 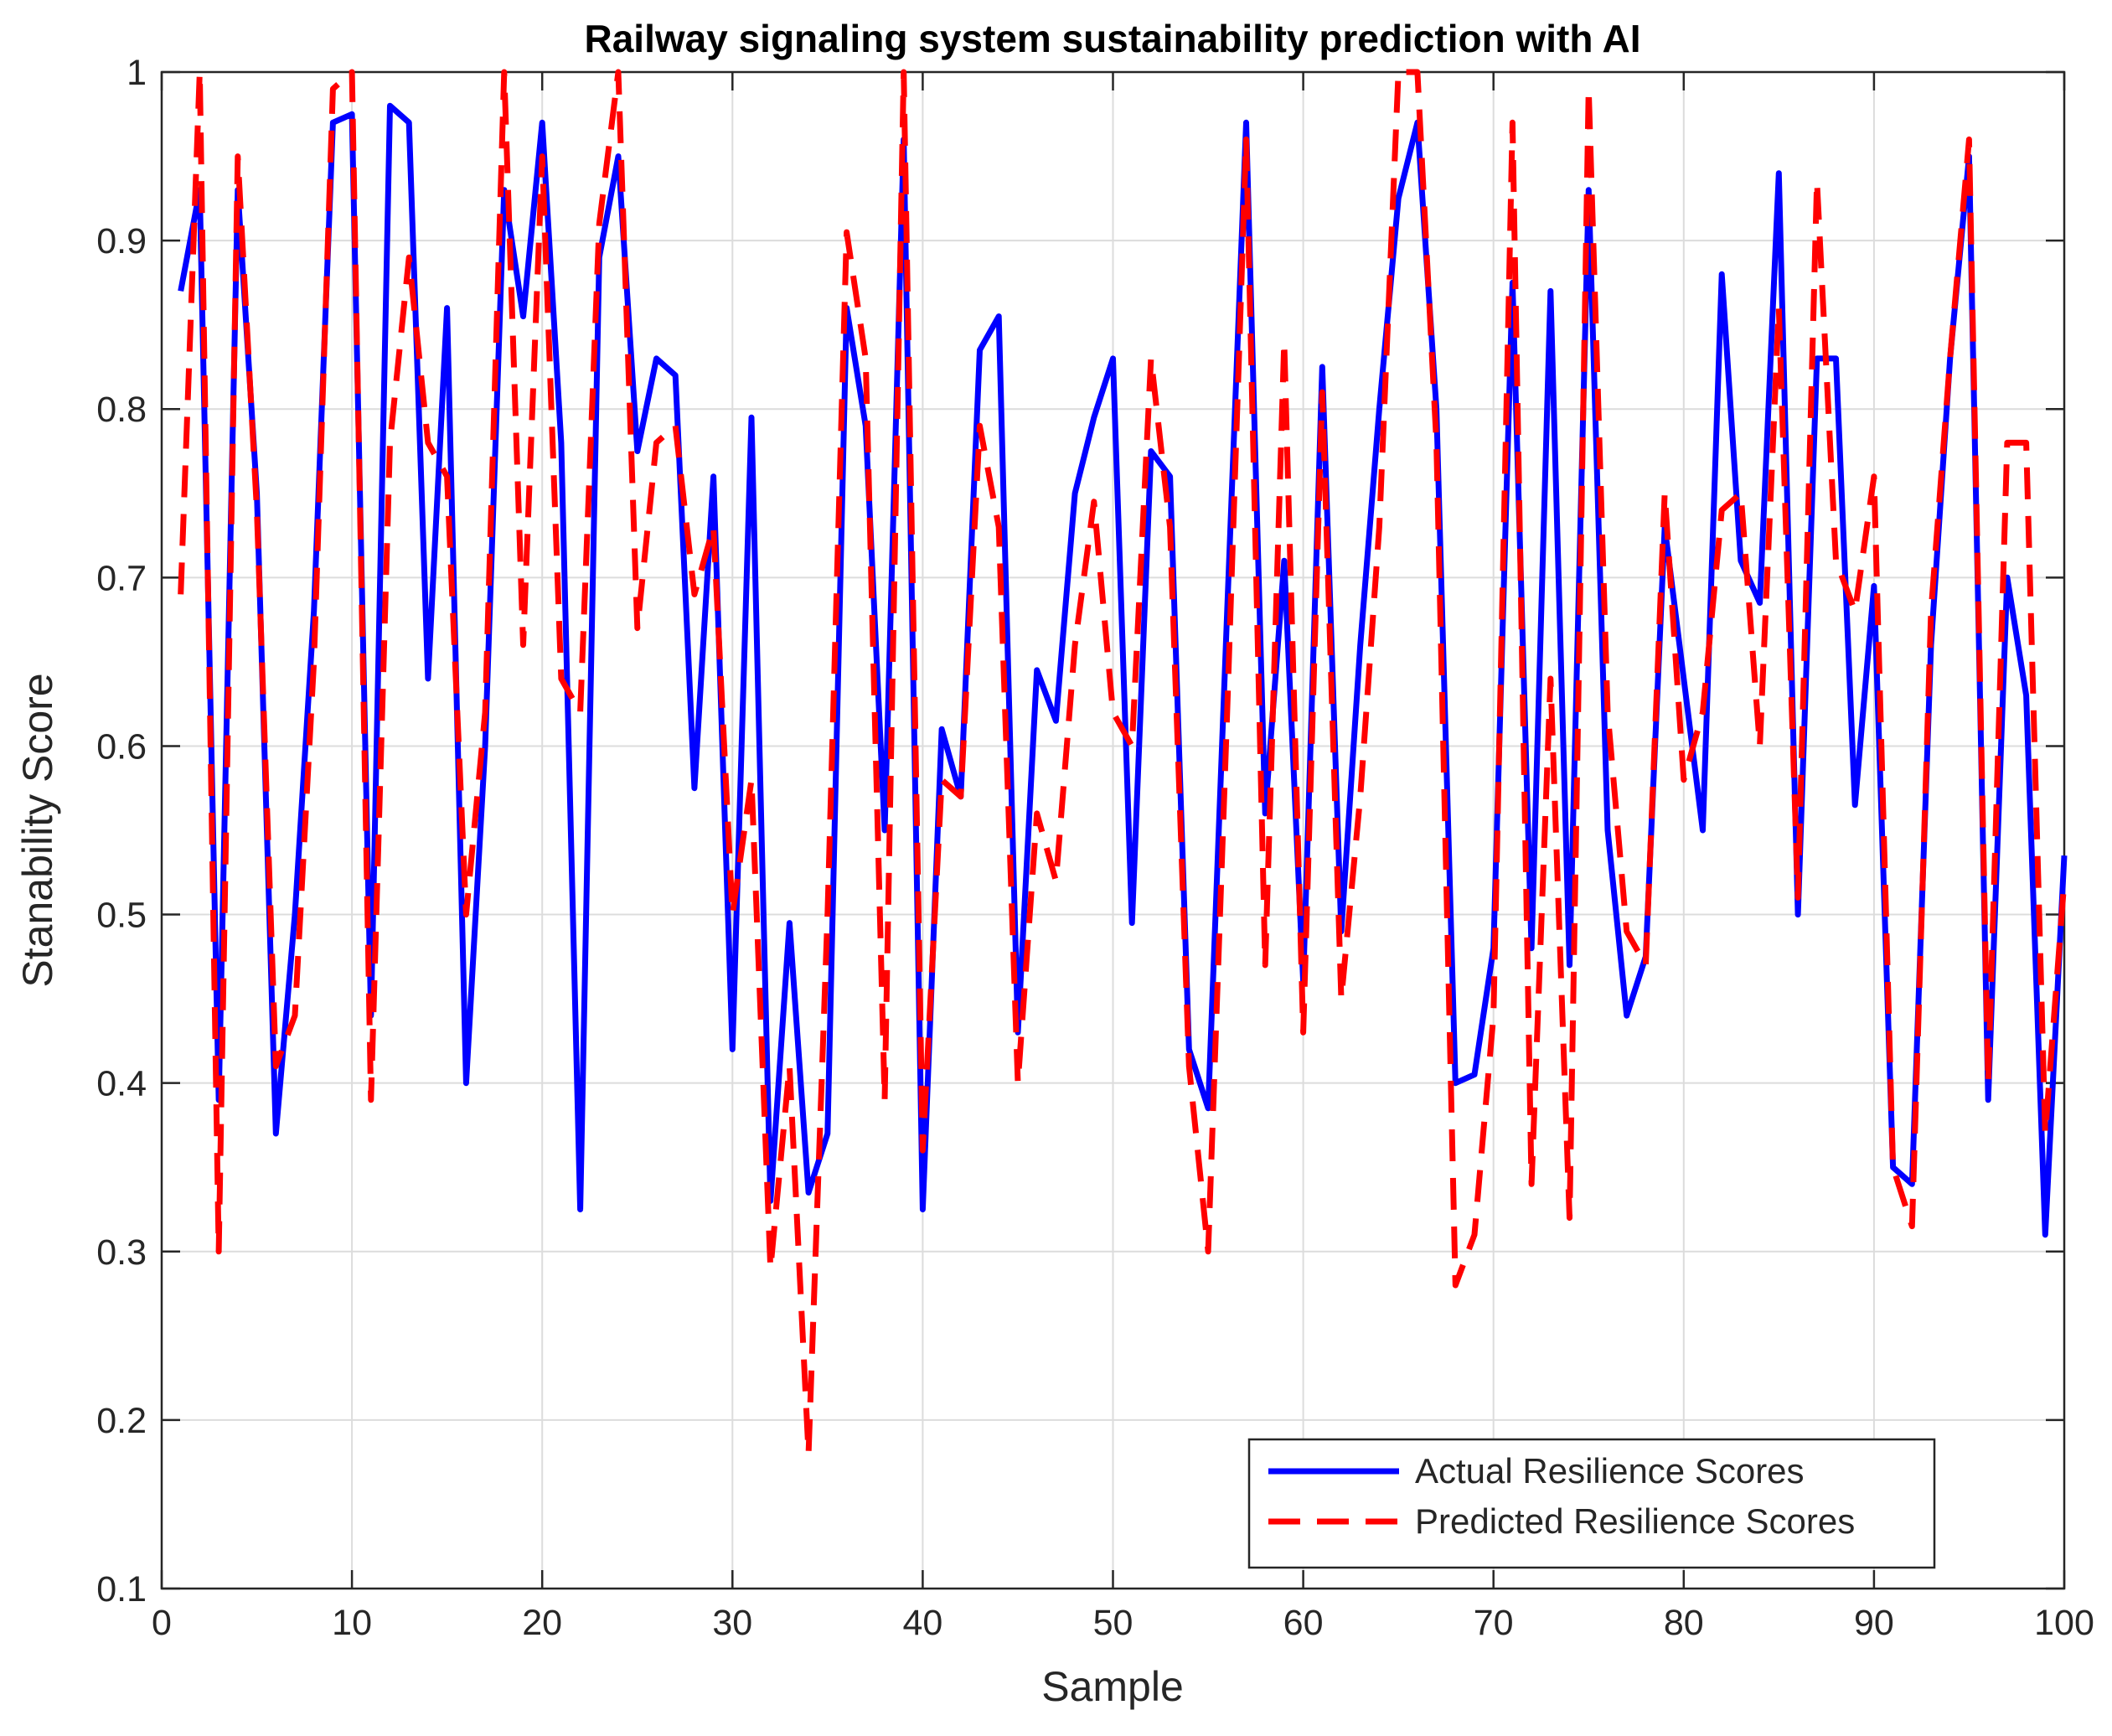 I want to click on x-tick-label: 60, so click(x=1303, y=1623).